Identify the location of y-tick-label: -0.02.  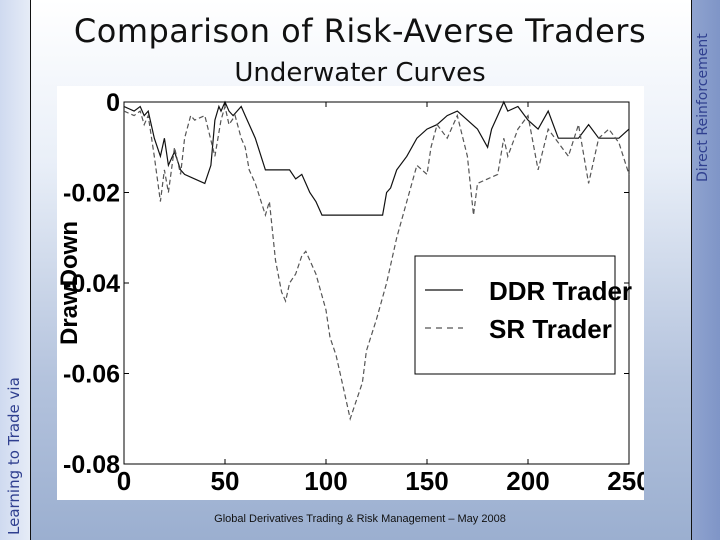
(91, 194).